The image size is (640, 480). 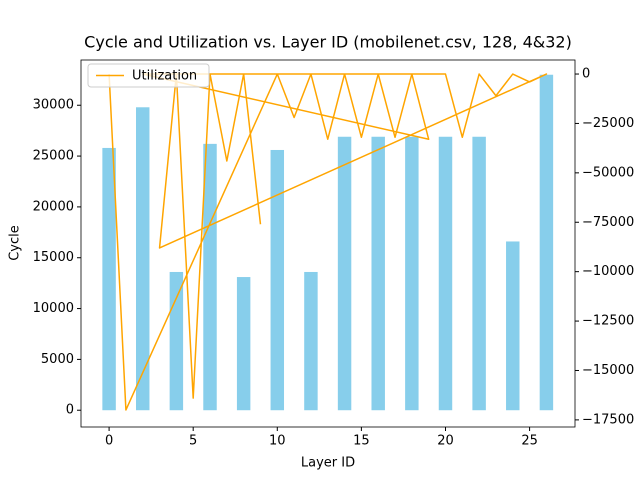 What do you see at coordinates (193, 441) in the screenshot?
I see `x-tick-label: 5` at bounding box center [193, 441].